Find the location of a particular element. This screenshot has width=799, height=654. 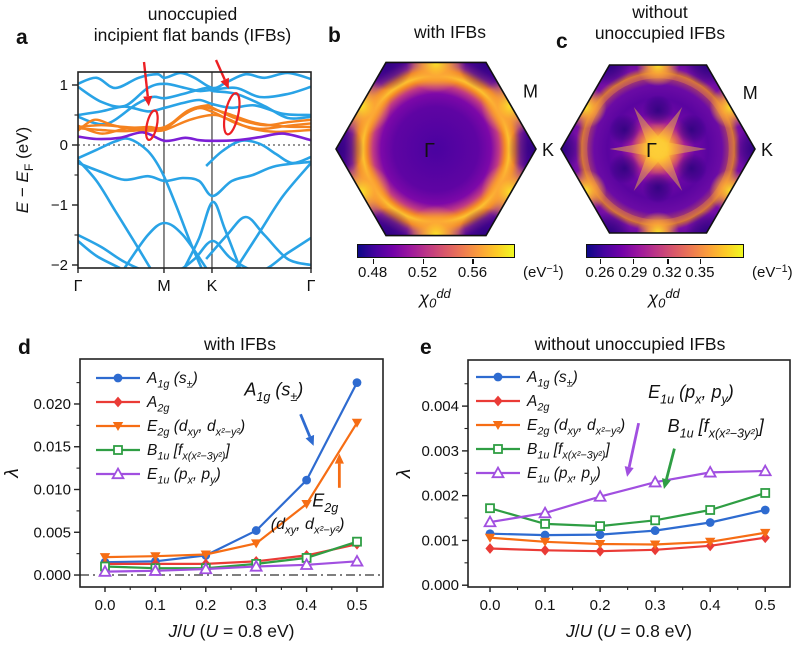

x-axis-label: J/U (U = 0.8 eV) is located at coordinates (231, 631).